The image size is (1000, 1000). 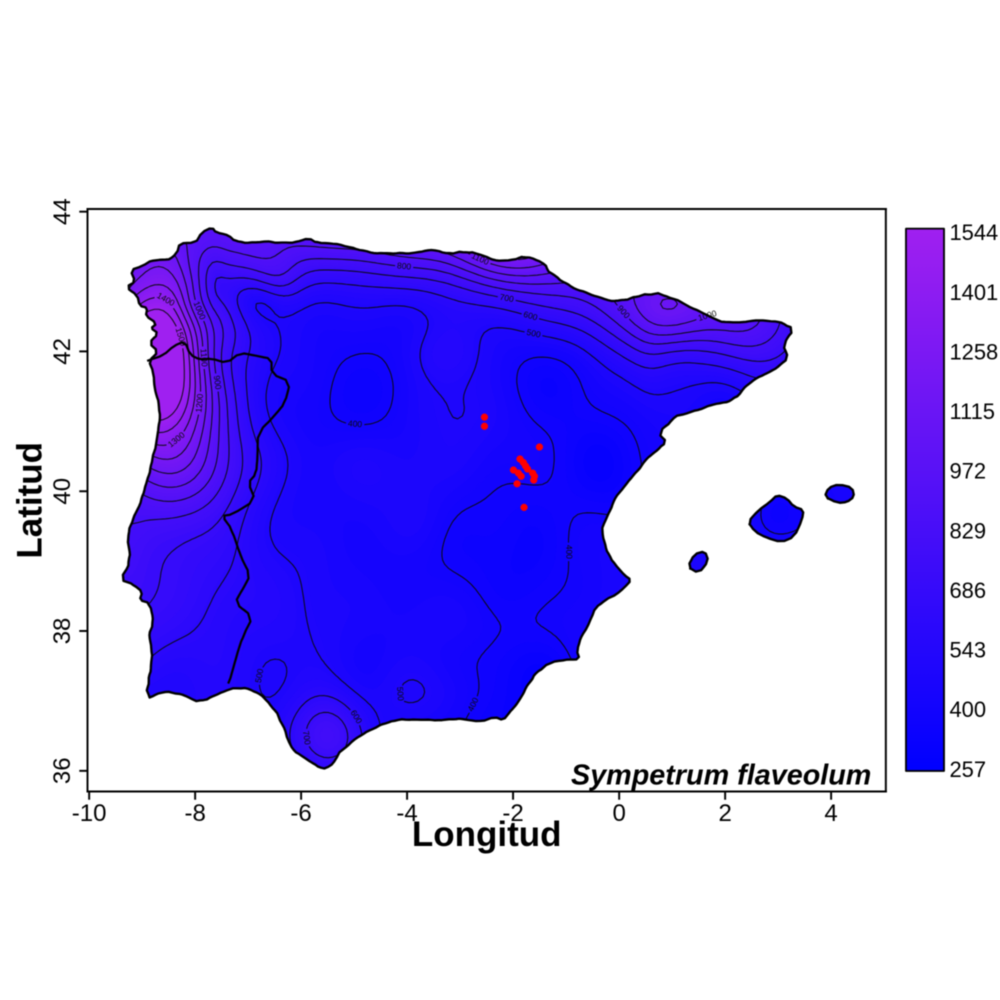 What do you see at coordinates (973, 351) in the screenshot?
I see `svg-text: 1258` at bounding box center [973, 351].